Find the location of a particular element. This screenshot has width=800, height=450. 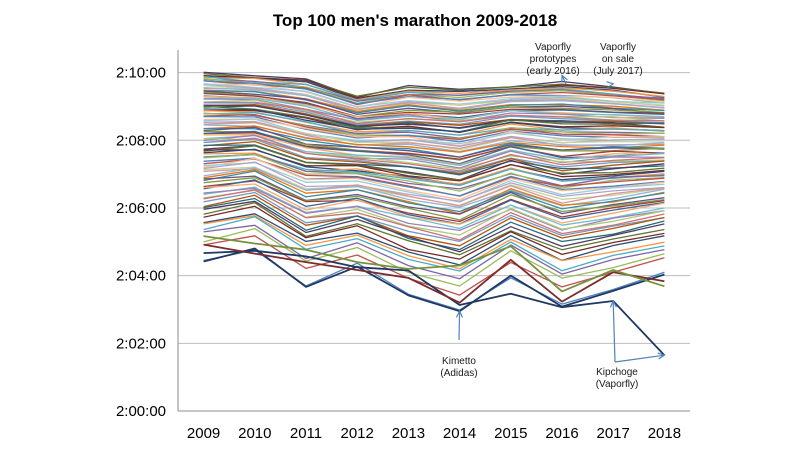

y-tick-label: 2:00:00 is located at coordinates (141, 411).